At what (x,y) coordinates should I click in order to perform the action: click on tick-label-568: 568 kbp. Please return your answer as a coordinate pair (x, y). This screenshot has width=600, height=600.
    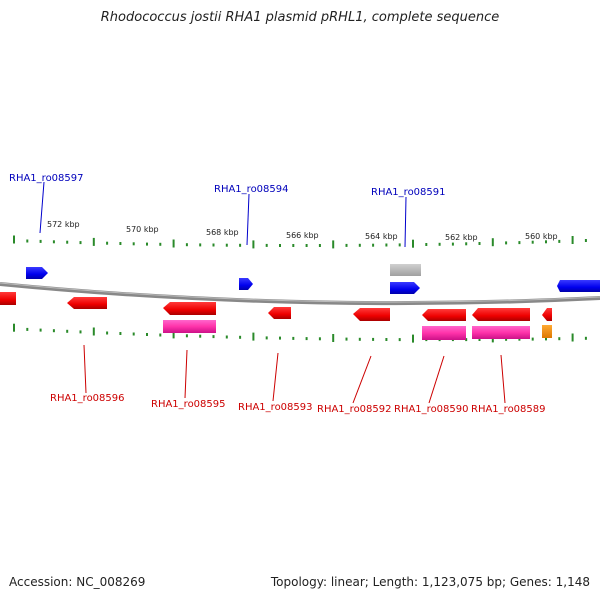
    Looking at the image, I should click on (222, 232).